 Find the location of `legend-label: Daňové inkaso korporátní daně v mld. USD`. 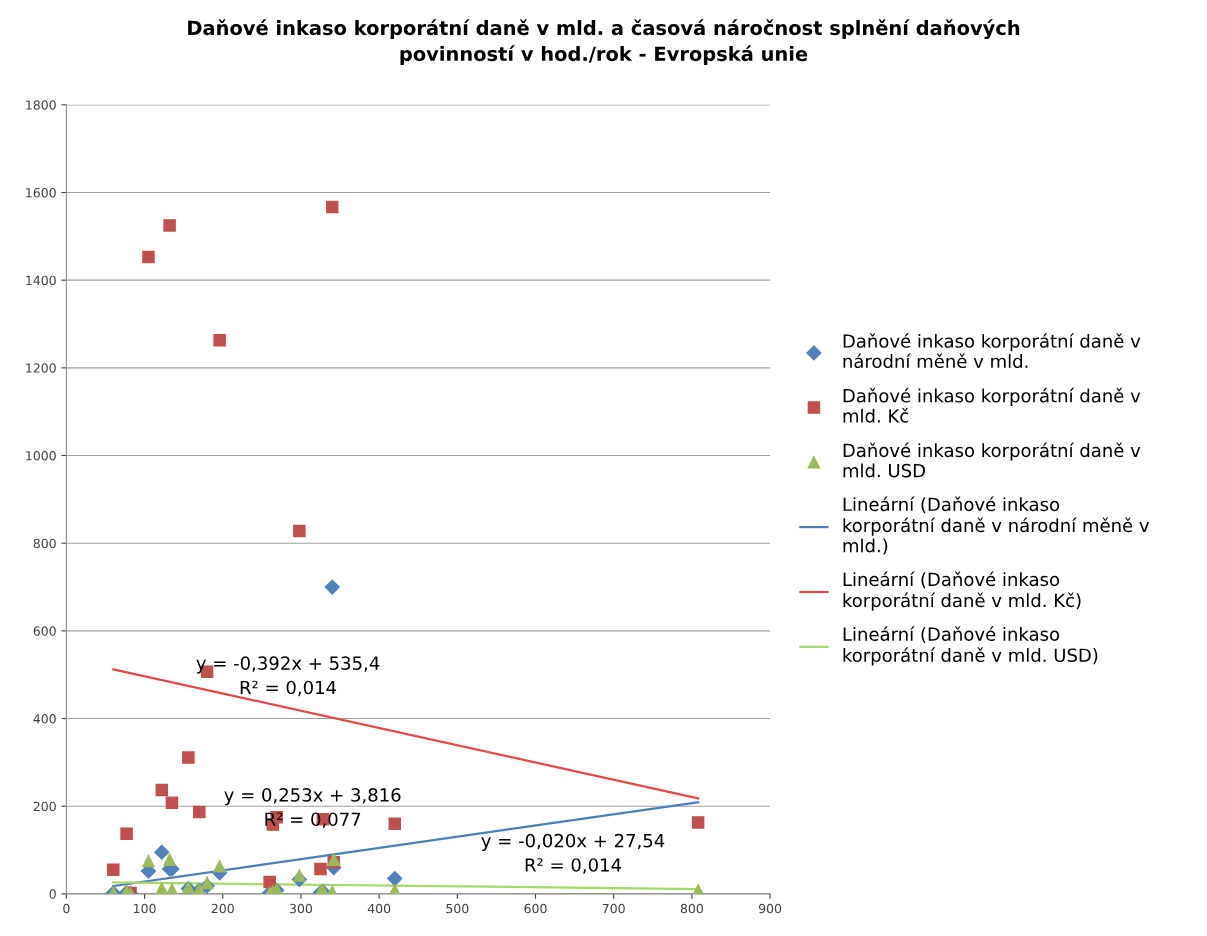

legend-label: Daňové inkaso korporátní daně v mld. USD is located at coordinates (992, 460).